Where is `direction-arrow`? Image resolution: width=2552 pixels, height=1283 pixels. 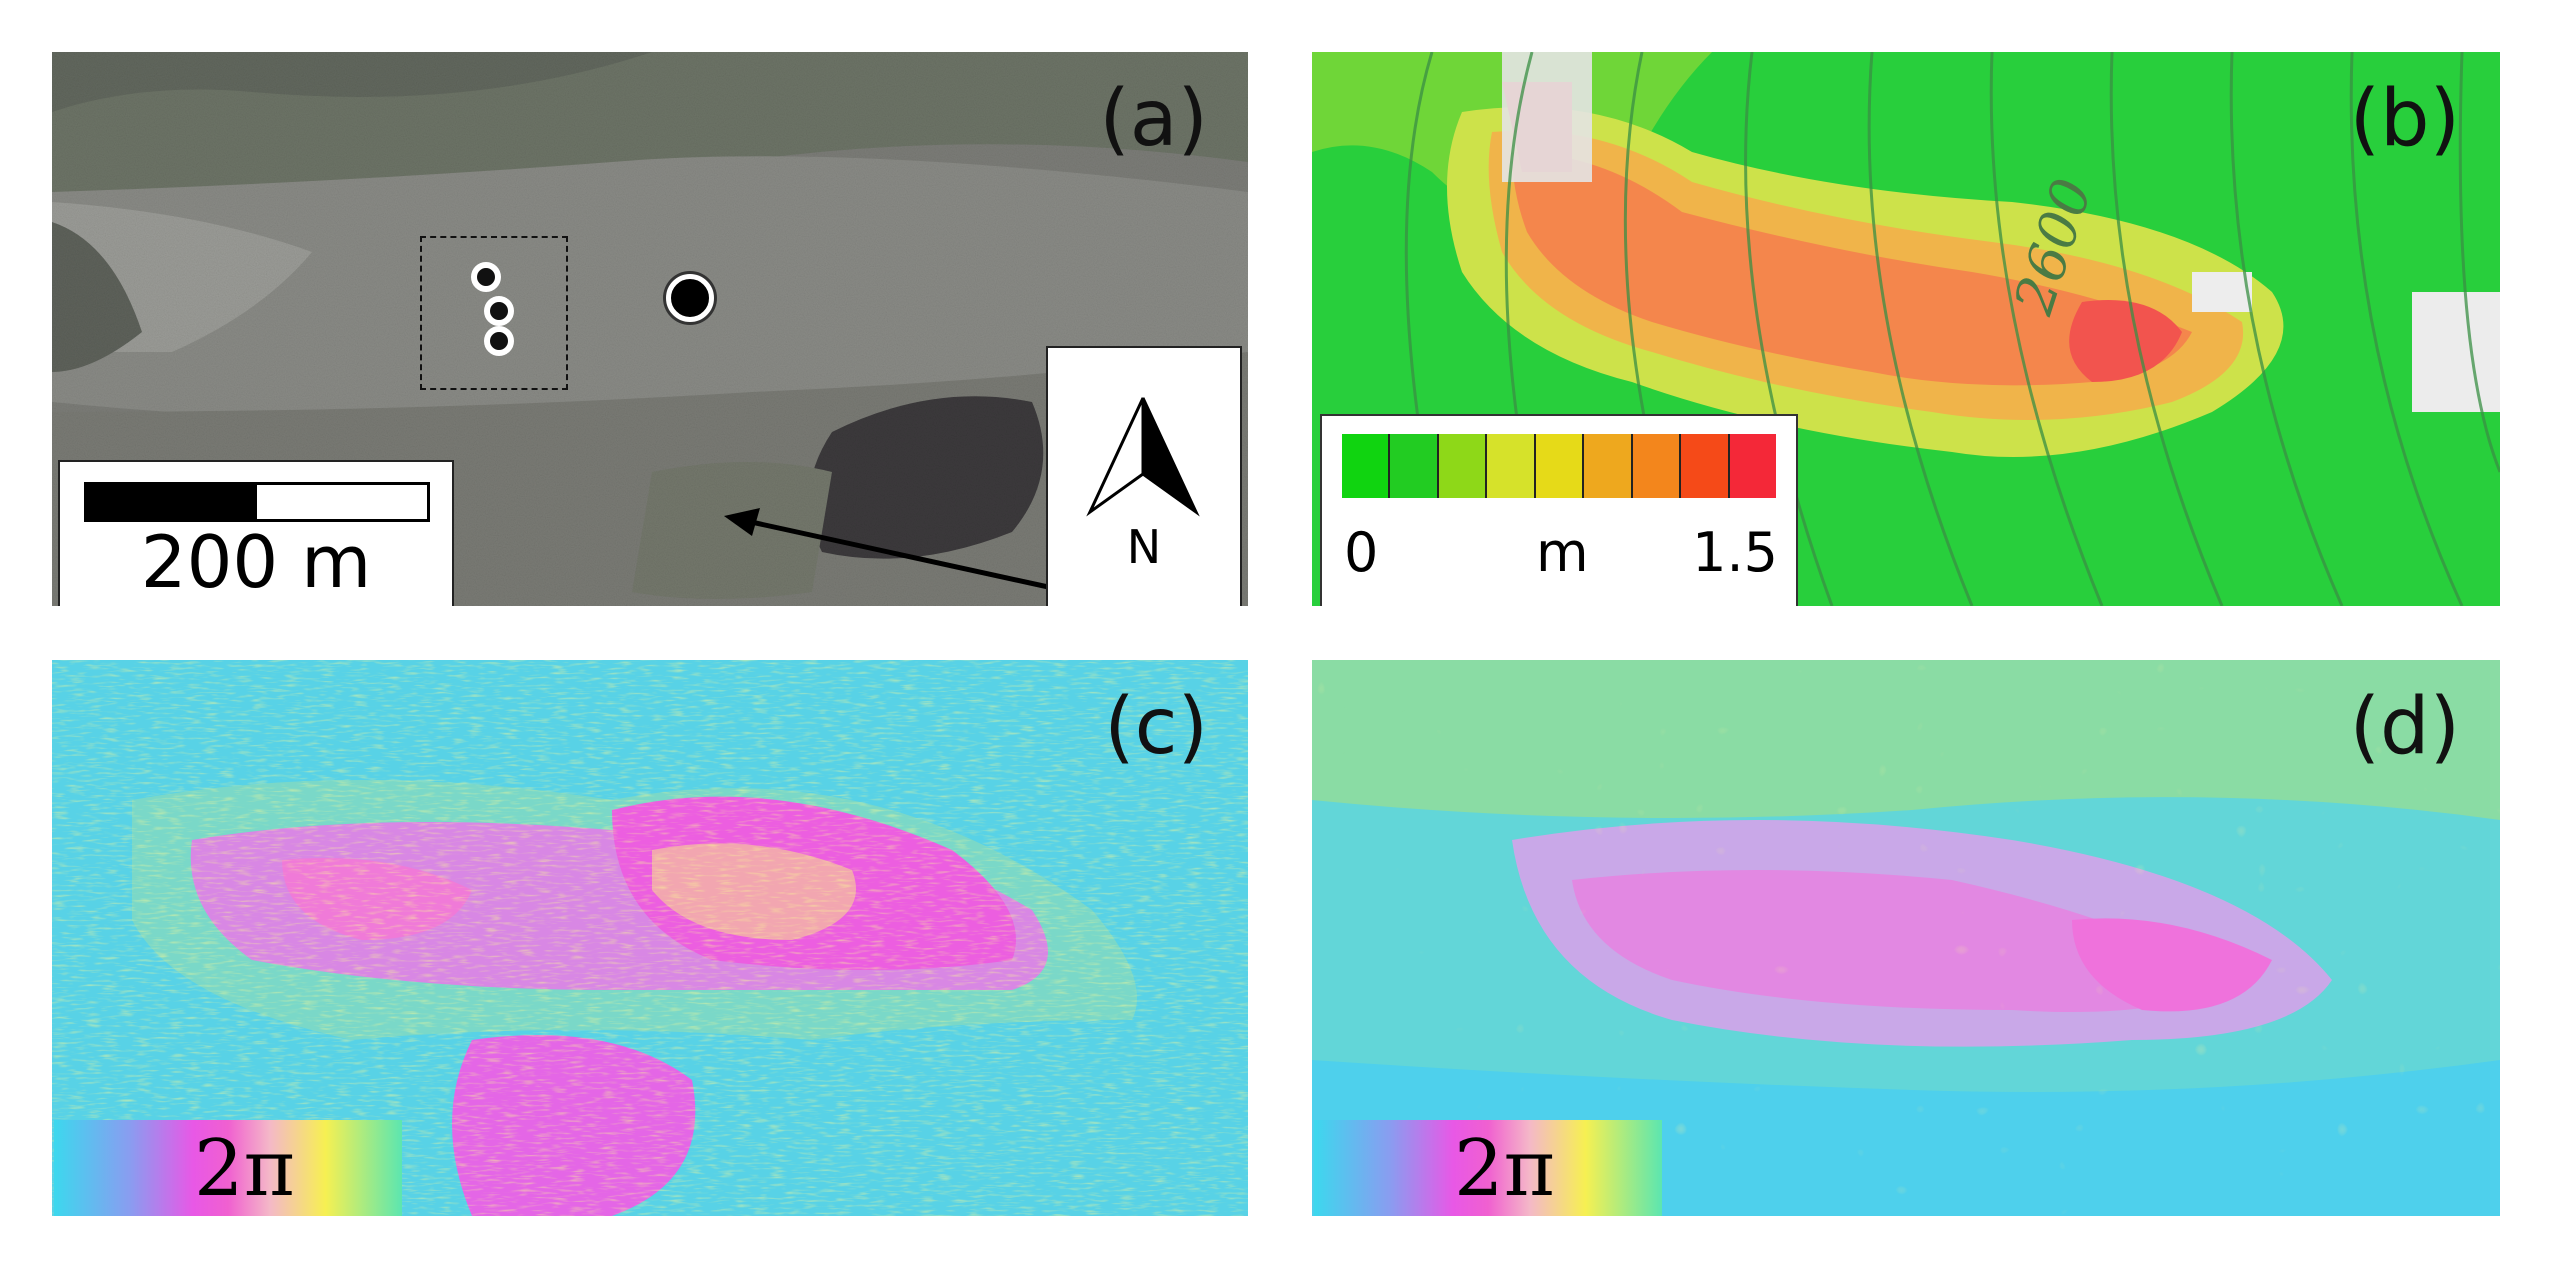
direction-arrow is located at coordinates (893, 550).